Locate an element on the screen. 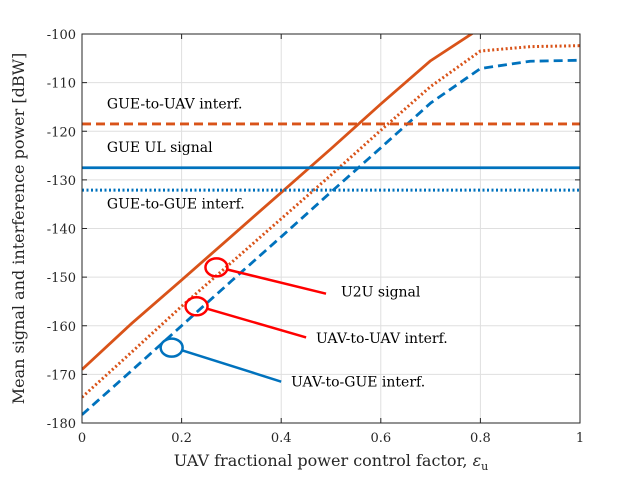  y-tick-label: -160 is located at coordinates (61, 327).